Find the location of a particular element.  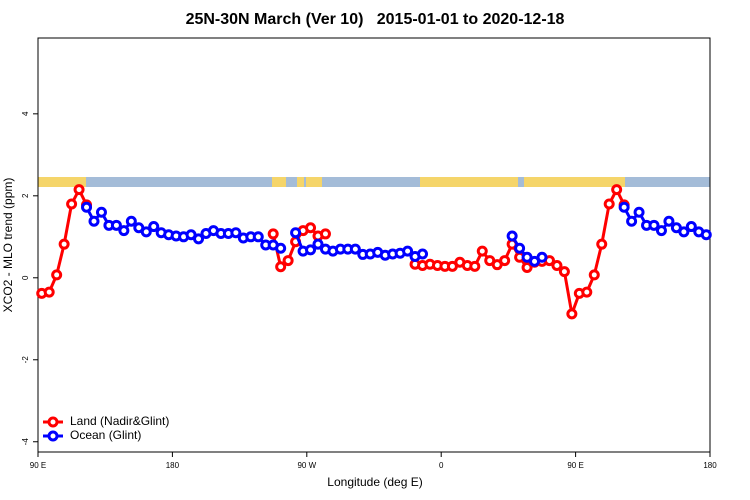

y-tick-label: 0 is located at coordinates (25, 277).